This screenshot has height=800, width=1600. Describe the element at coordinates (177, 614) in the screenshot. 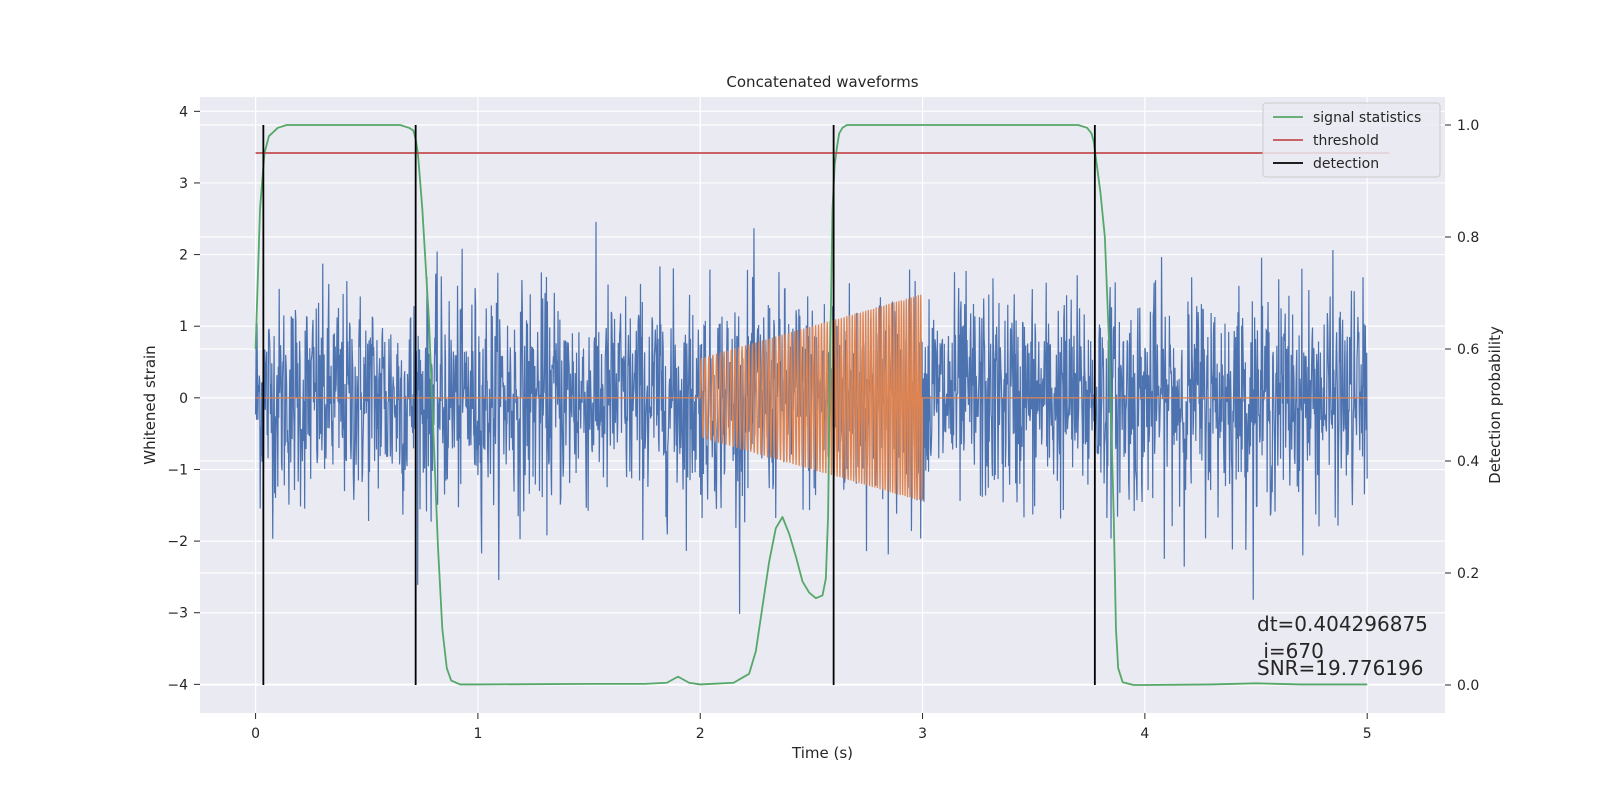

I see `y-tick-label: −3` at that location.